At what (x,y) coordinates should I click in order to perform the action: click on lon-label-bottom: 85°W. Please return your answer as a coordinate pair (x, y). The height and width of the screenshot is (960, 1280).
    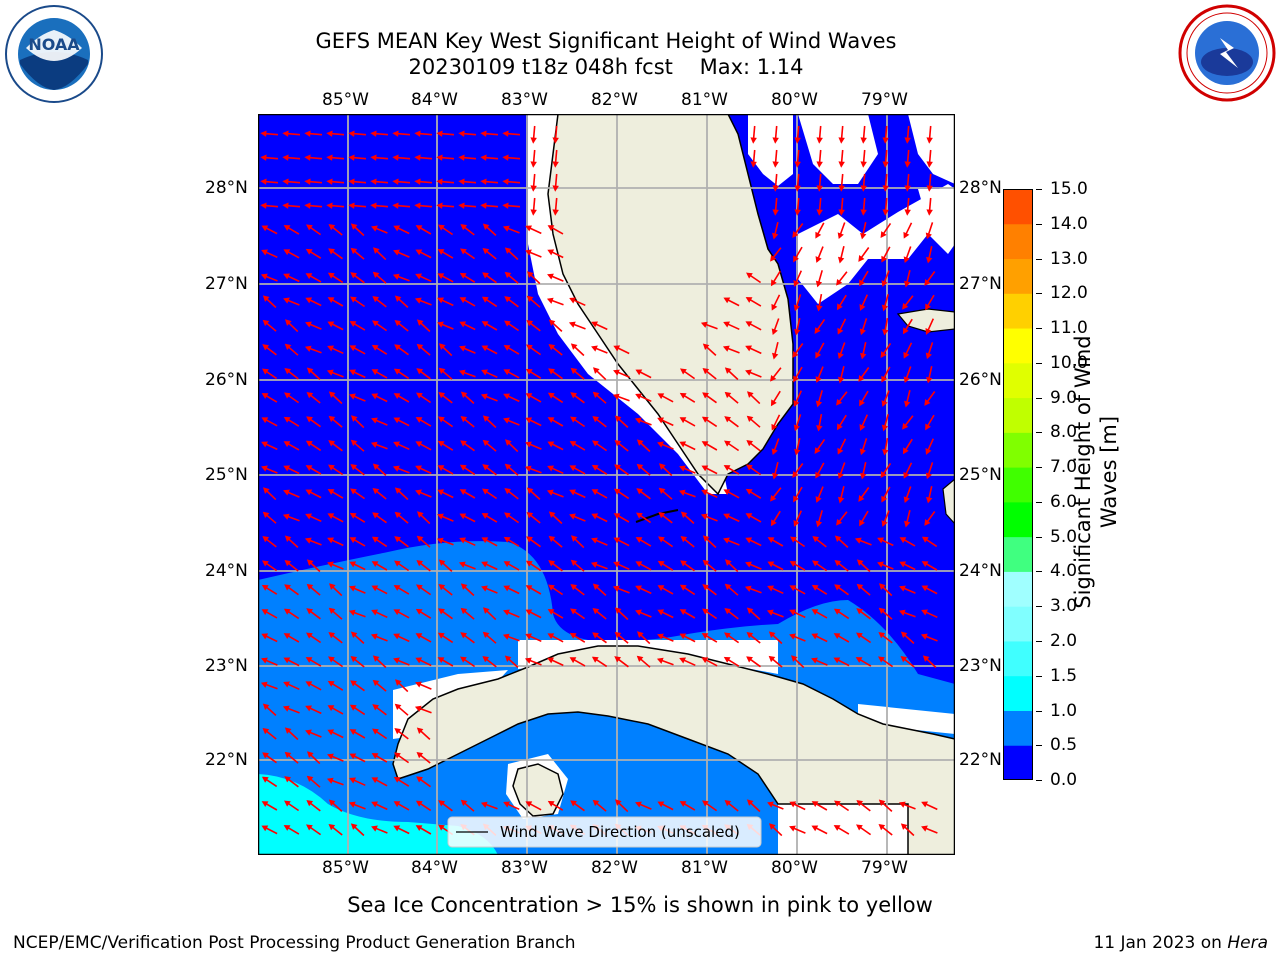
    Looking at the image, I should click on (345, 868).